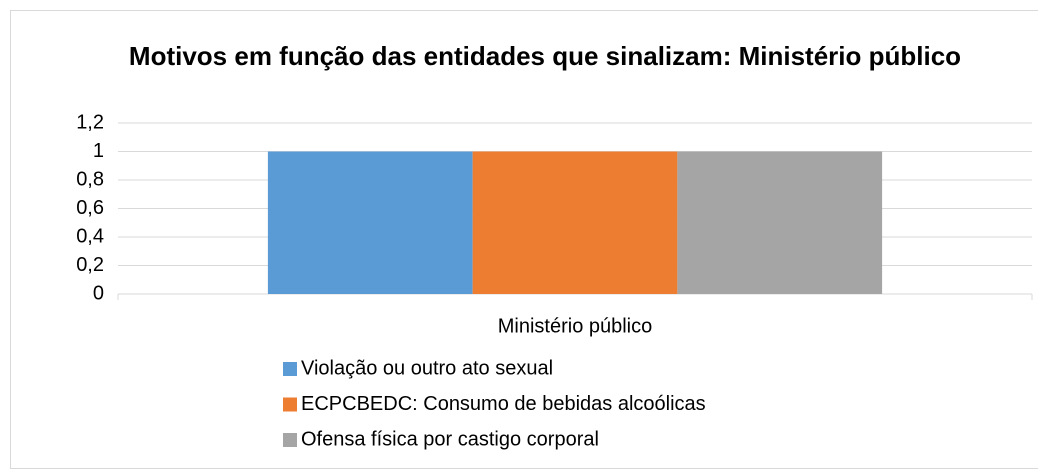 The image size is (1038, 470). Describe the element at coordinates (90, 122) in the screenshot. I see `y-tick-label: 1,2` at that location.